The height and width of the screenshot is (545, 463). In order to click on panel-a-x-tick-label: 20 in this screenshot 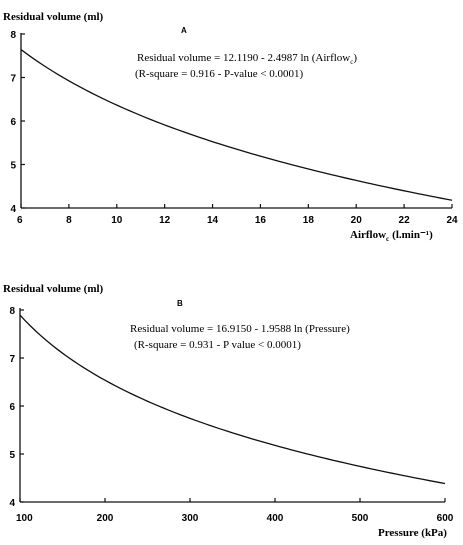, I will do `click(357, 220)`.